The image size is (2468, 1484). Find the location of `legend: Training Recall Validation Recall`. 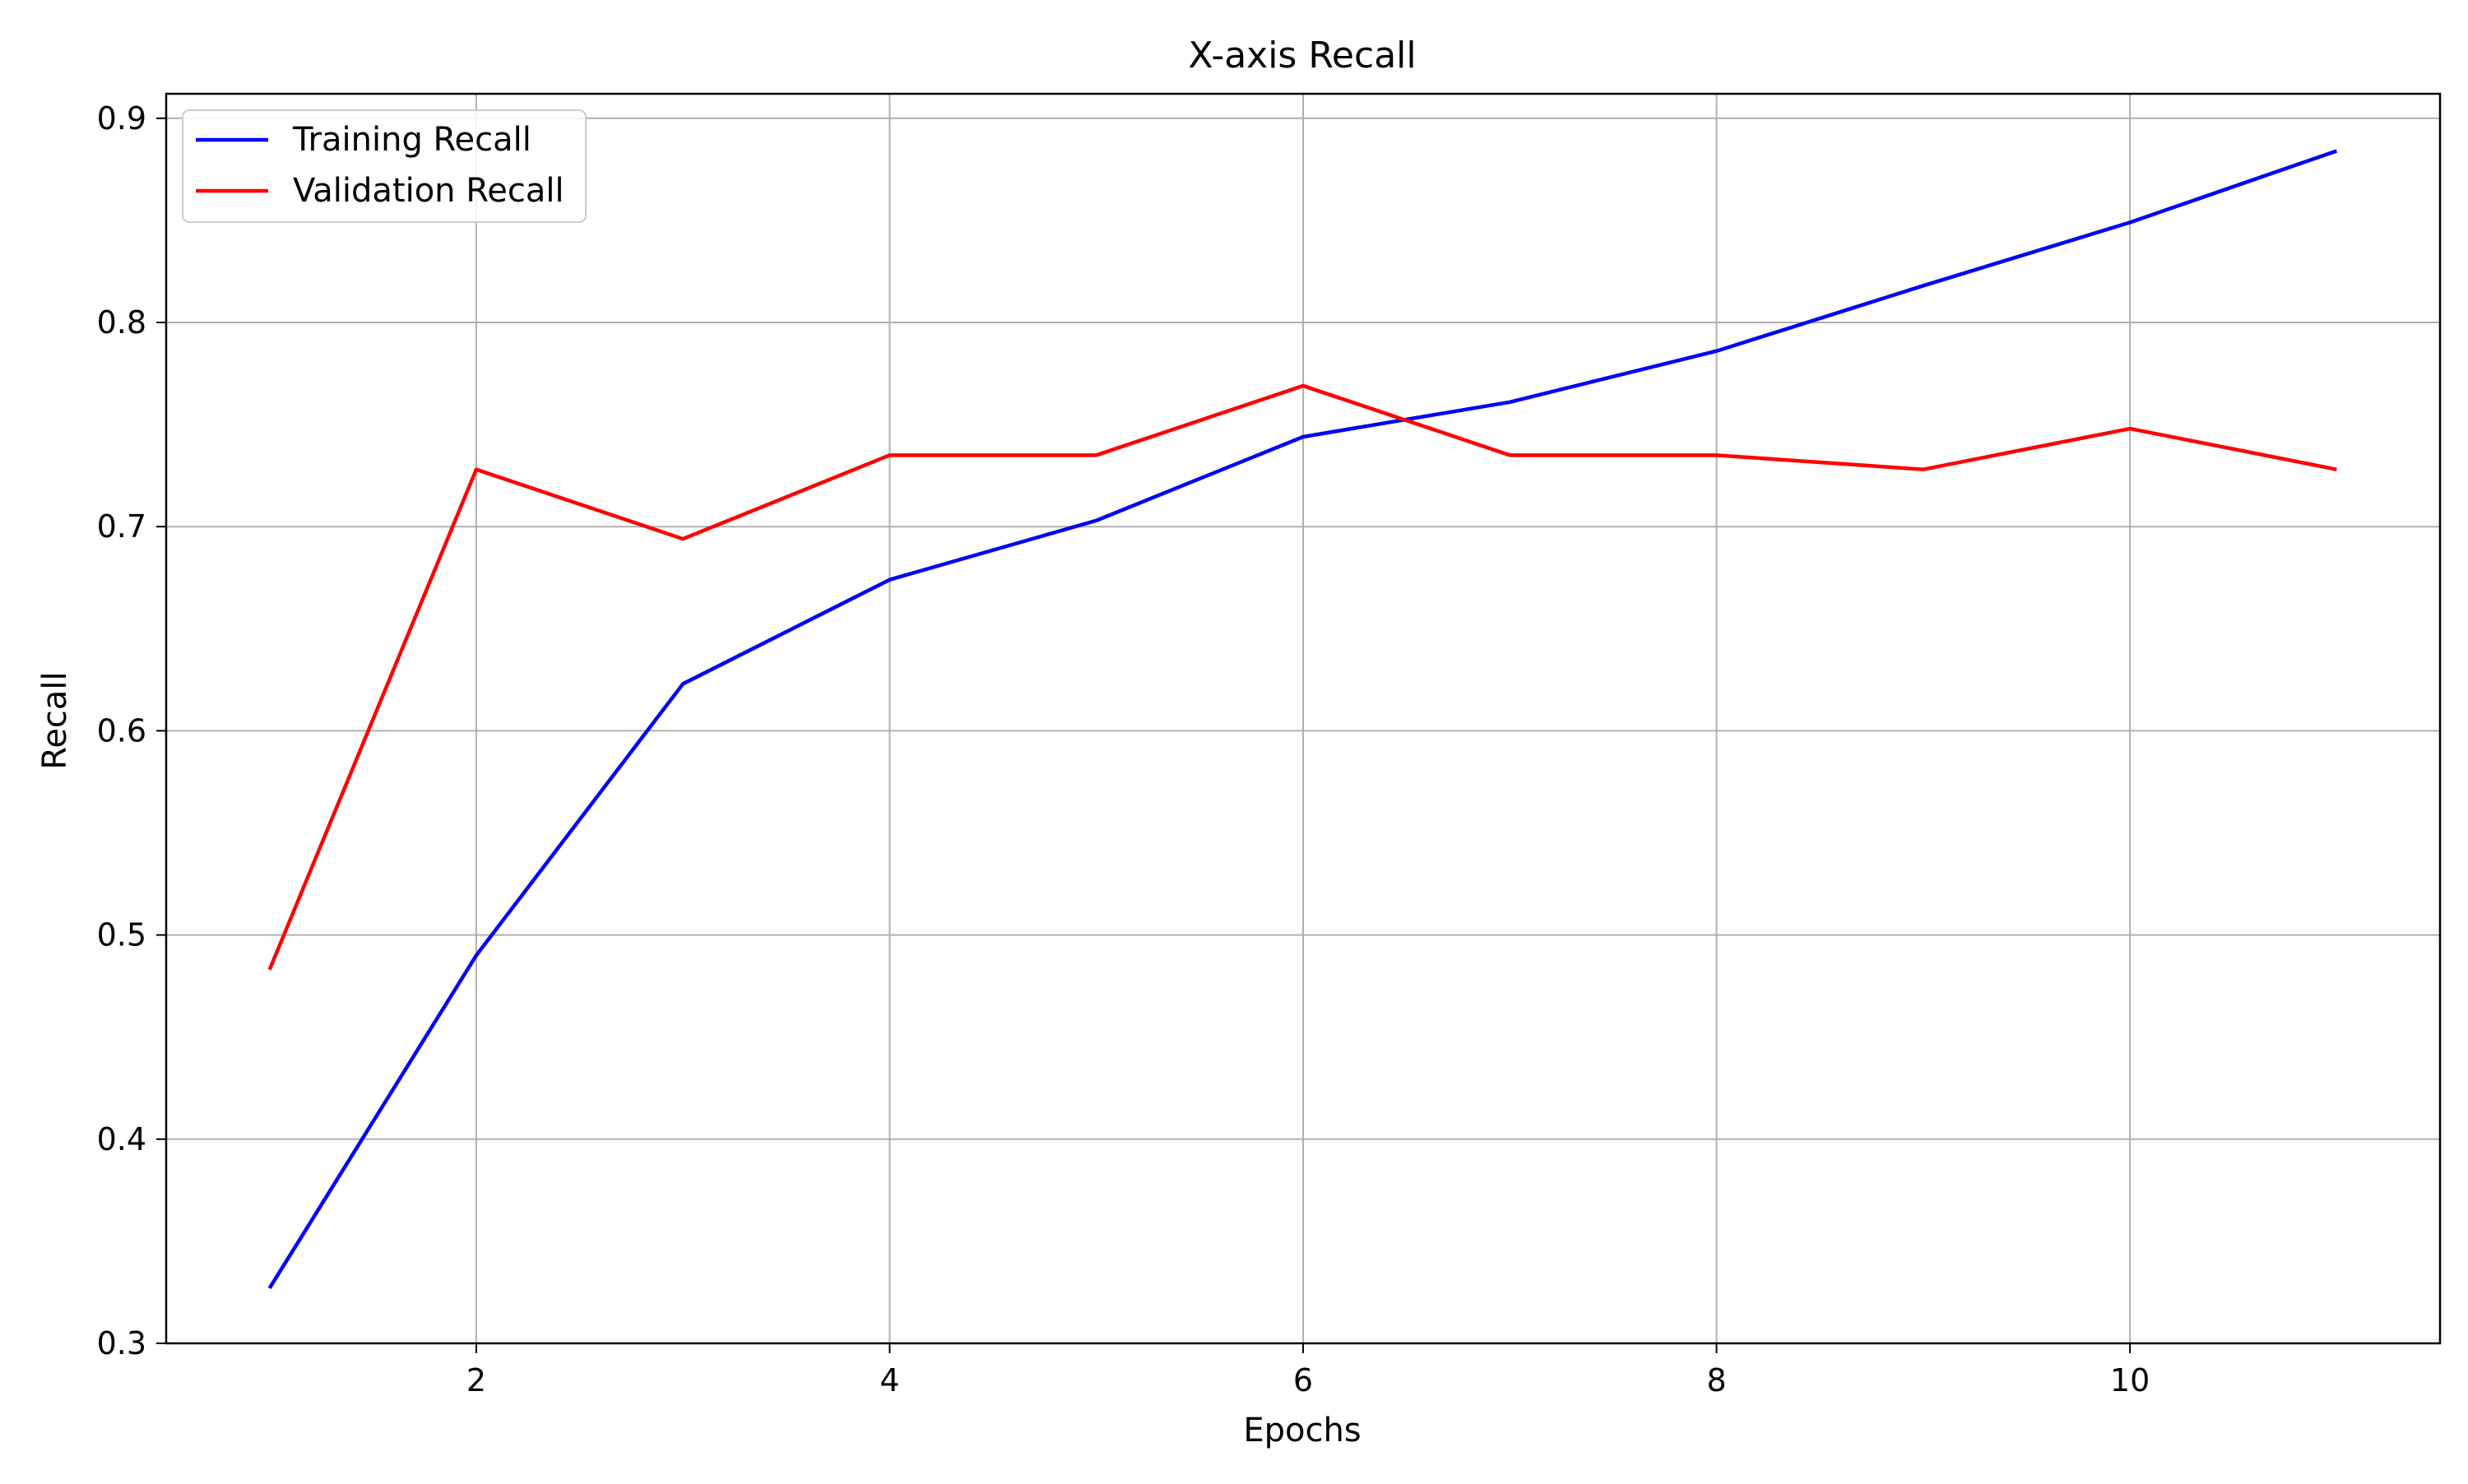

legend: Training Recall Validation Recall is located at coordinates (384, 166).